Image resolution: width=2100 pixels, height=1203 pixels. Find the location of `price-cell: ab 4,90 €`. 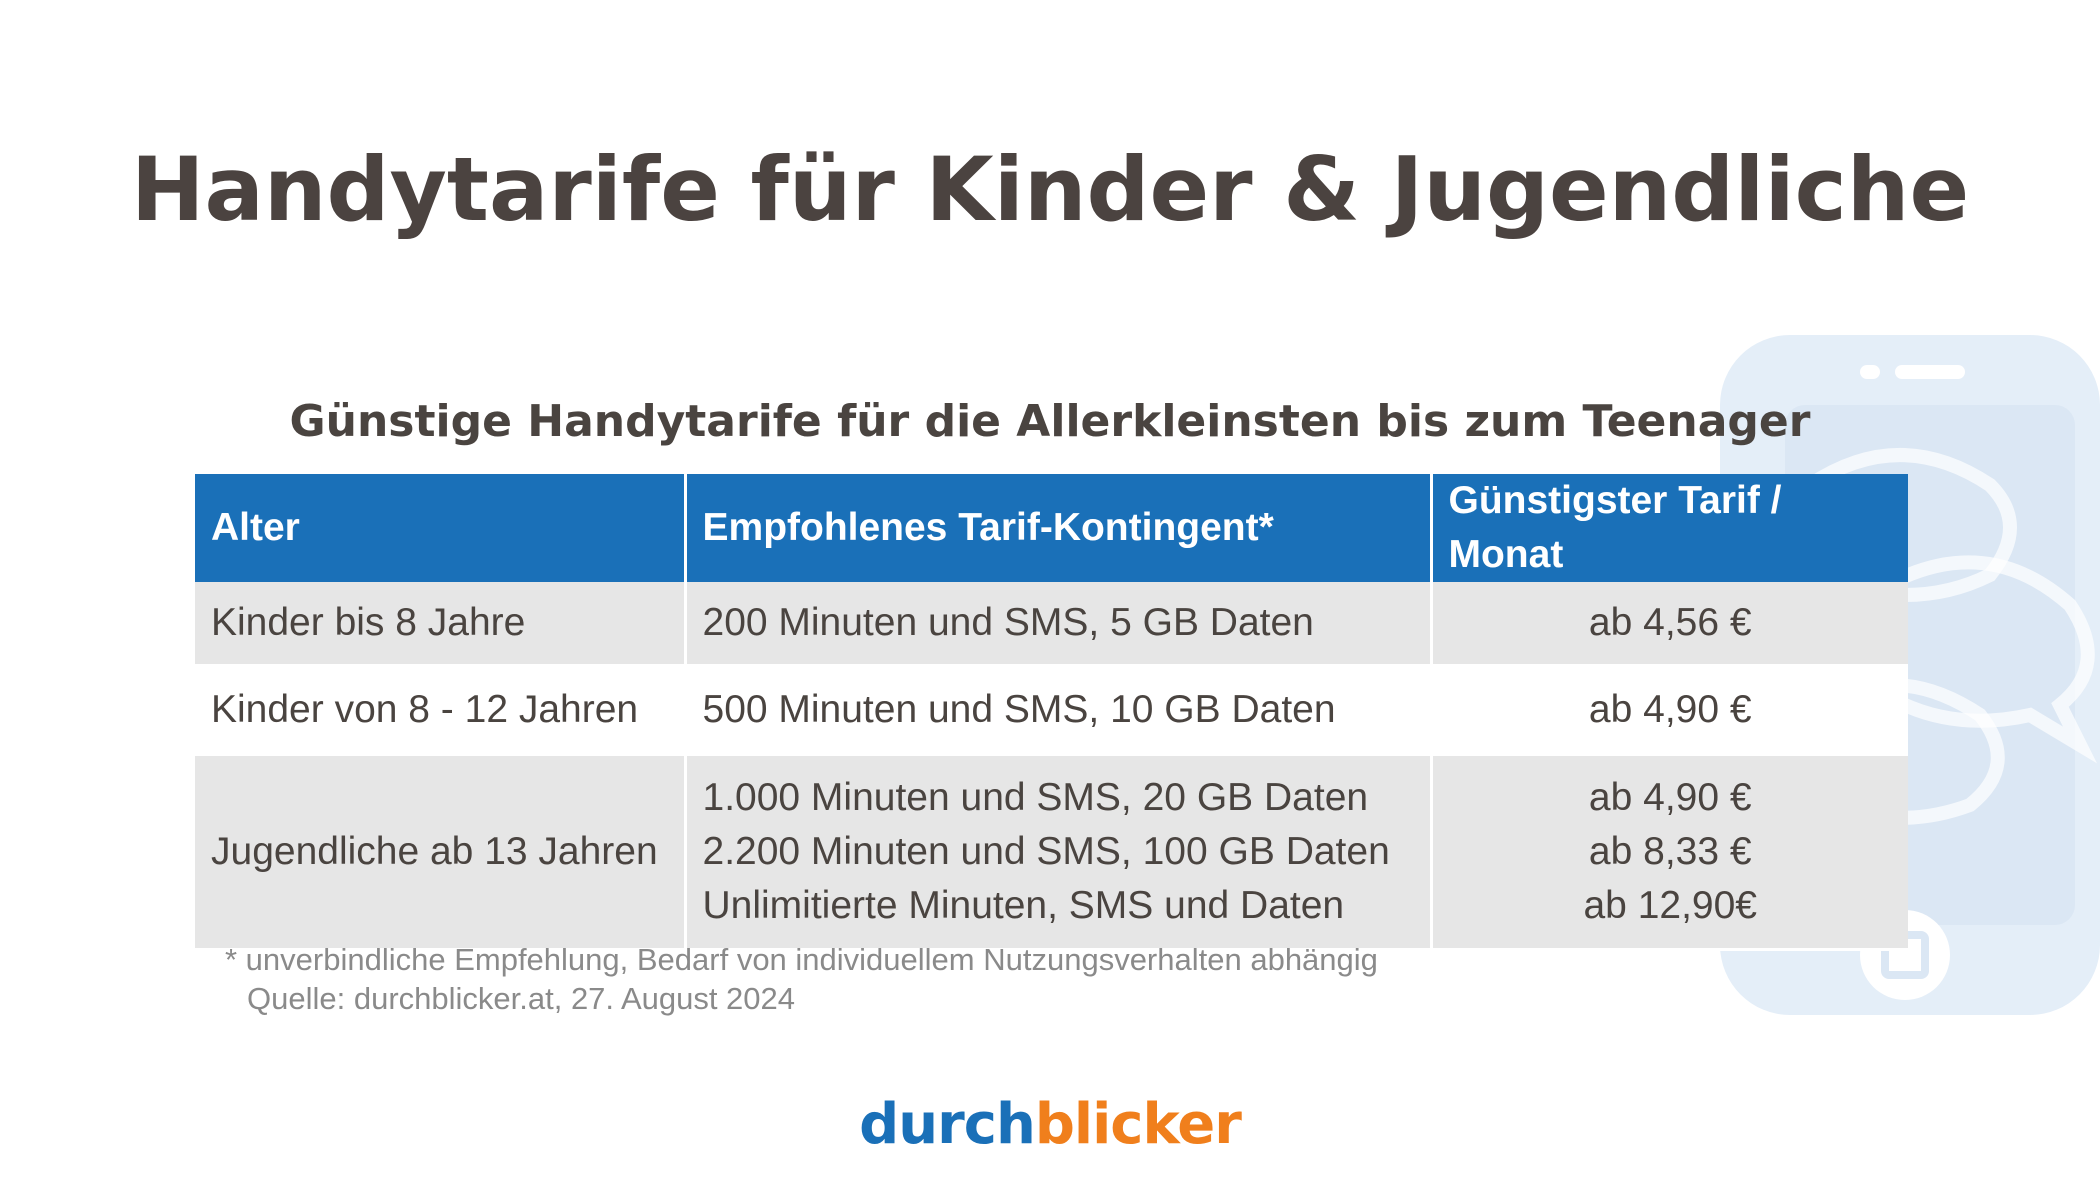

price-cell: ab 4,90 € is located at coordinates (1669, 710).